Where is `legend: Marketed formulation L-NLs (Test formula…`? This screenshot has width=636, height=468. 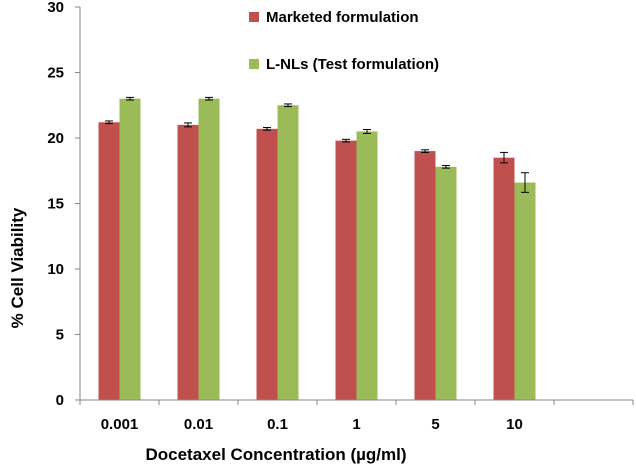
legend: Marketed formulation L-NLs (Test formula… is located at coordinates (344, 41).